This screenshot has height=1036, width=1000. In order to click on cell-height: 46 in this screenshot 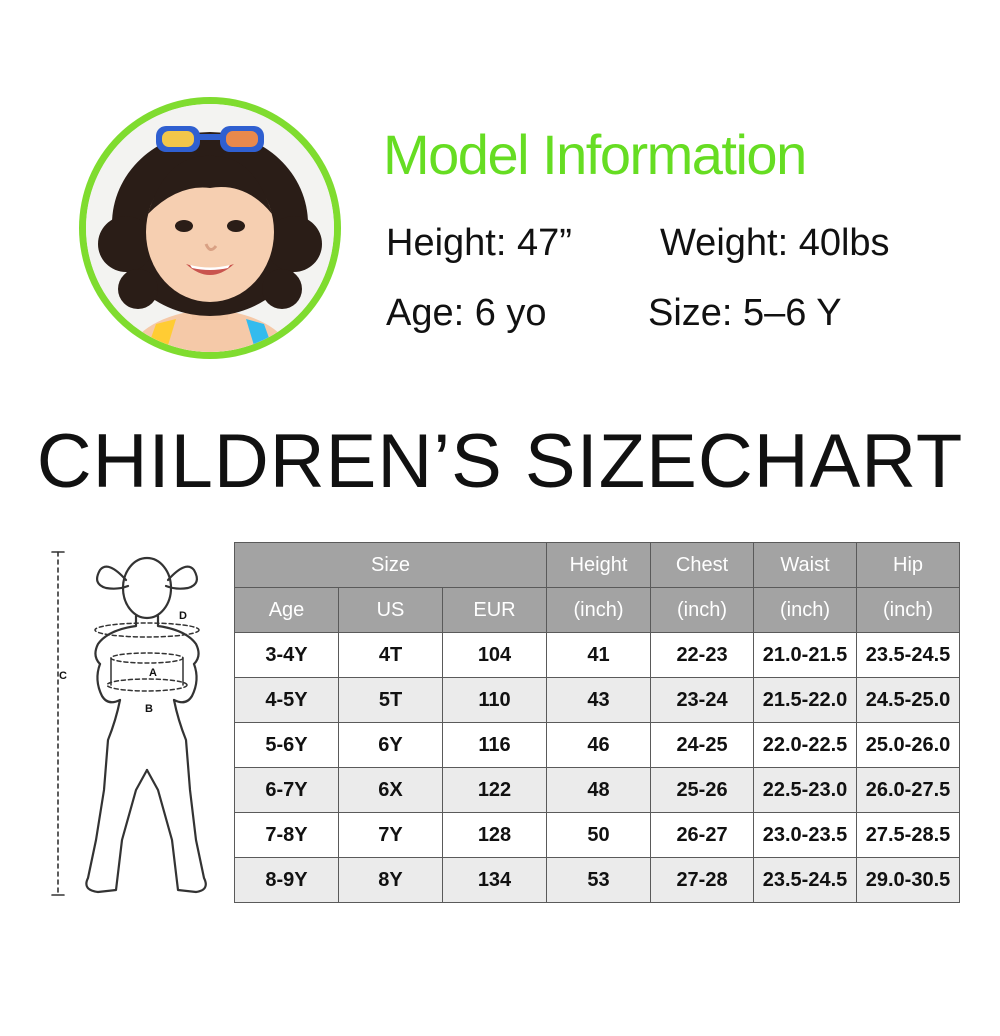, I will do `click(599, 745)`.